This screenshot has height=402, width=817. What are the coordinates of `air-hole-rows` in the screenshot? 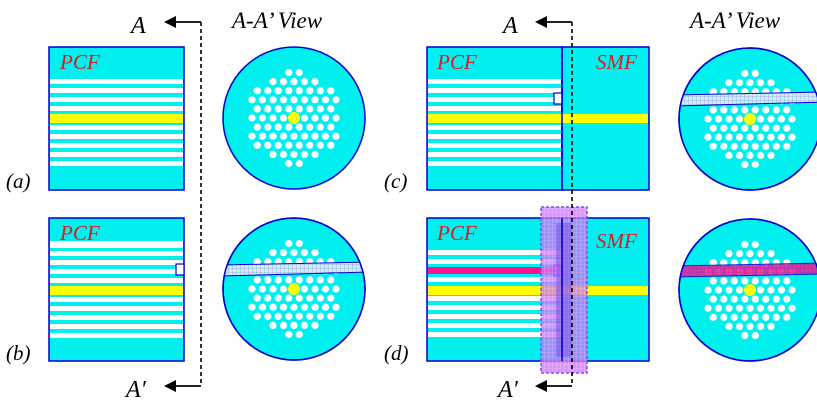 It's located at (116, 122).